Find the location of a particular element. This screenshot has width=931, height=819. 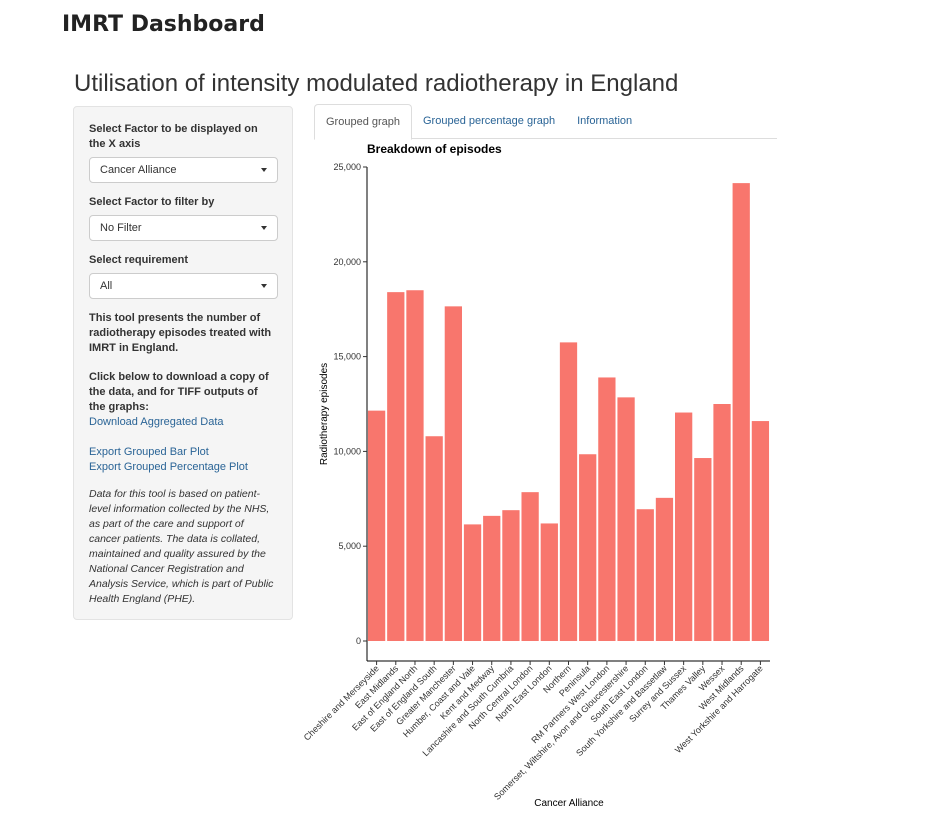

download-data-link: Download Aggregated Data is located at coordinates (156, 422).